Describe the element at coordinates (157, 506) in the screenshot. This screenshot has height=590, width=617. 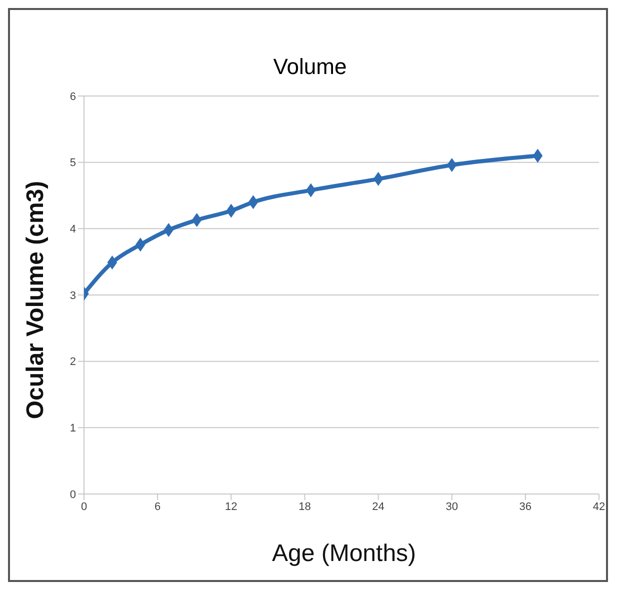
I see `x-tick-label: 6` at that location.